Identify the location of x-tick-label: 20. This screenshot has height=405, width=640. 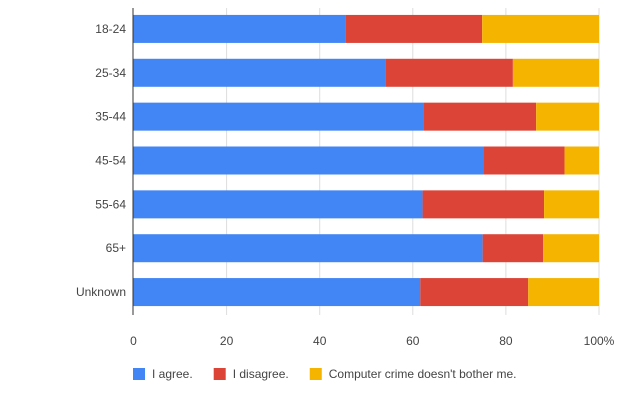
(227, 341).